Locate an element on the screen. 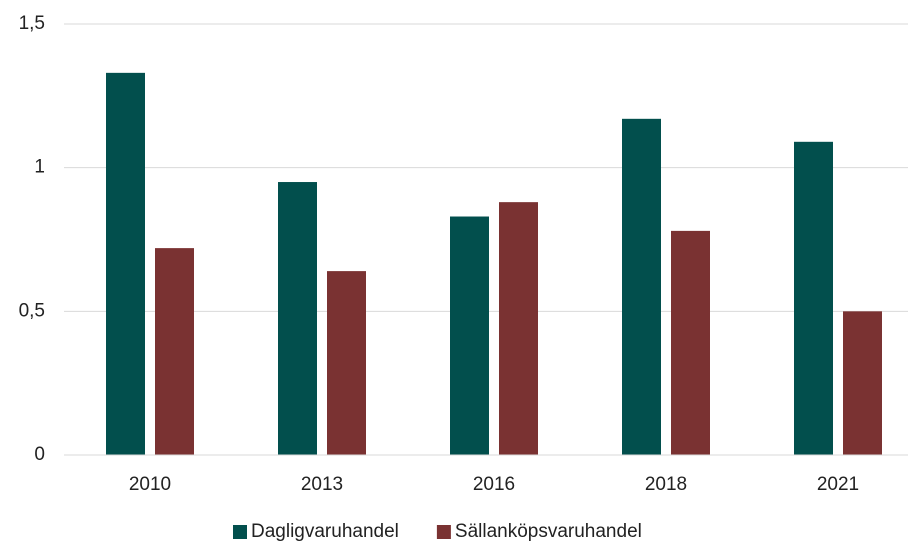 Image resolution: width=912 pixels, height=546 pixels. y-tick-label: 0,5 is located at coordinates (32, 310).